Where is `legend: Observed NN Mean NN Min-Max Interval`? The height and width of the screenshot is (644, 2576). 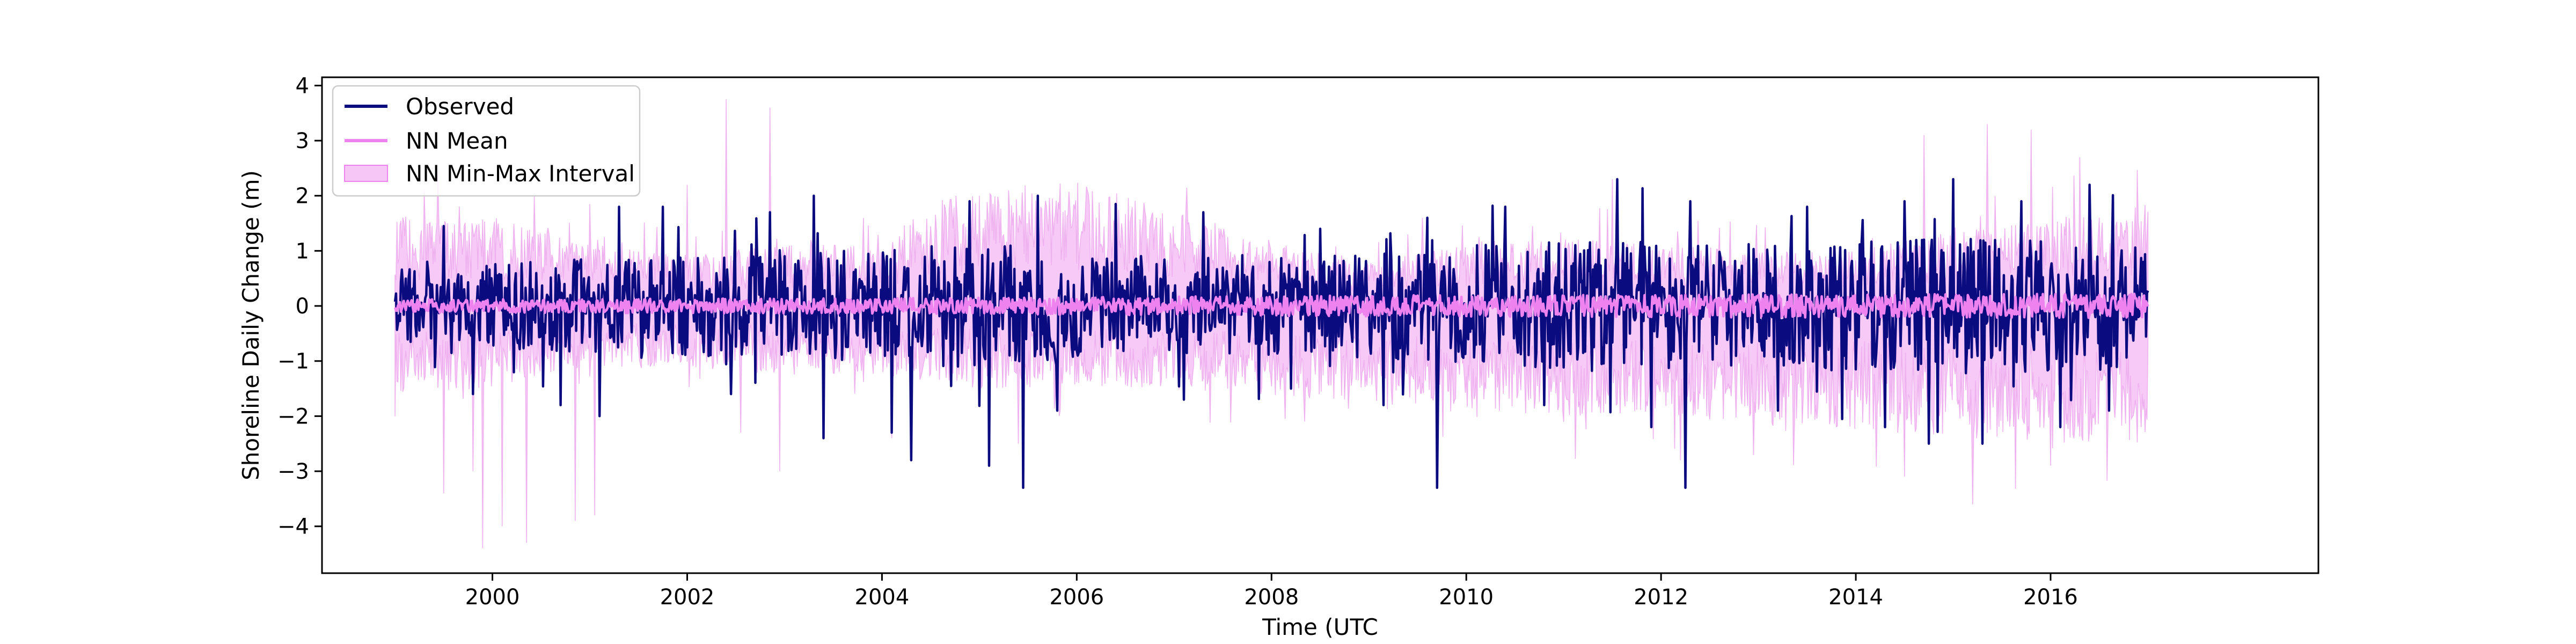
legend: Observed NN Mean NN Min-Max Interval is located at coordinates (486, 141).